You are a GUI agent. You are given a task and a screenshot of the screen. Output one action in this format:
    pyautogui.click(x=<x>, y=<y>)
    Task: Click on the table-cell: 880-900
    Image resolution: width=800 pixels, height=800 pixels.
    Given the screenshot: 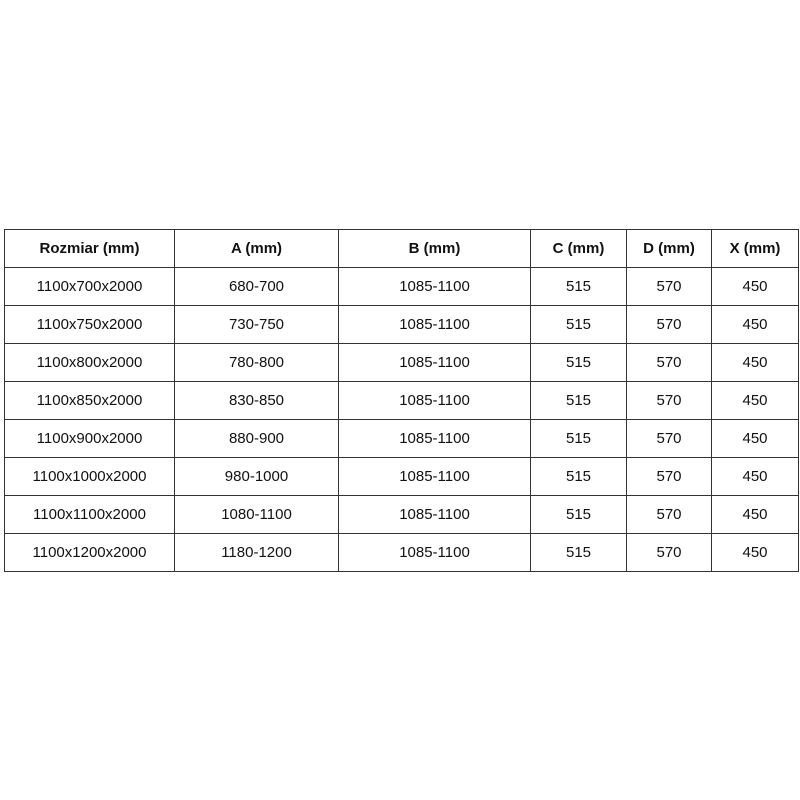 What is the action you would take?
    pyautogui.click(x=256, y=438)
    